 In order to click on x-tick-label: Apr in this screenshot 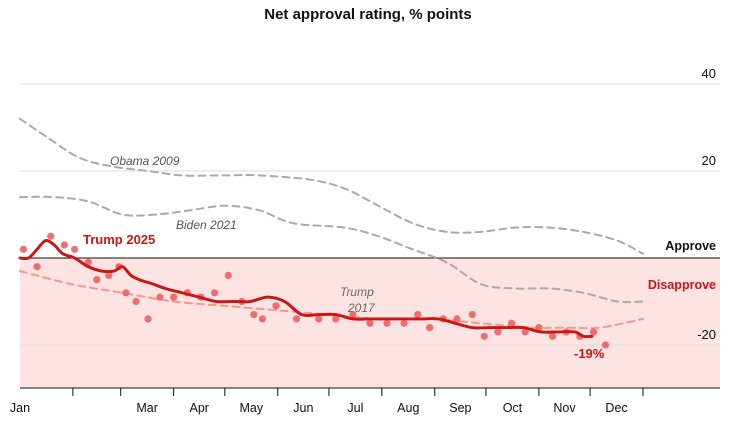, I will do `click(198, 408)`.